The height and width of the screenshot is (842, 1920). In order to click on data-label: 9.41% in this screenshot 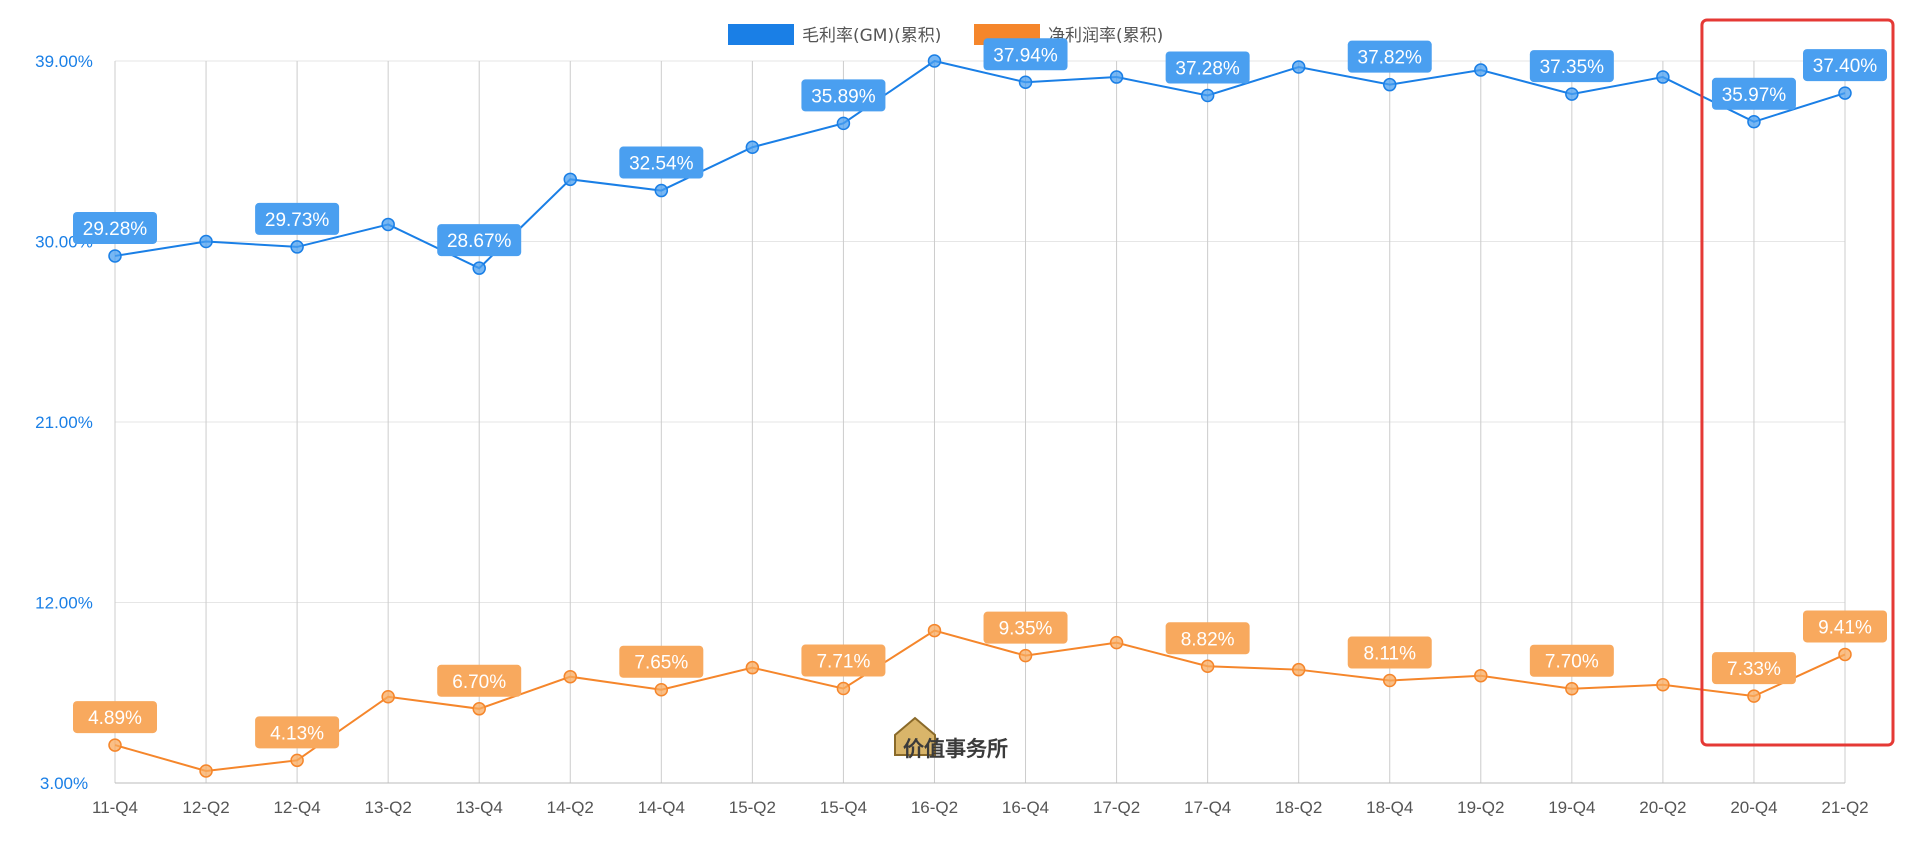, I will do `click(1845, 627)`.